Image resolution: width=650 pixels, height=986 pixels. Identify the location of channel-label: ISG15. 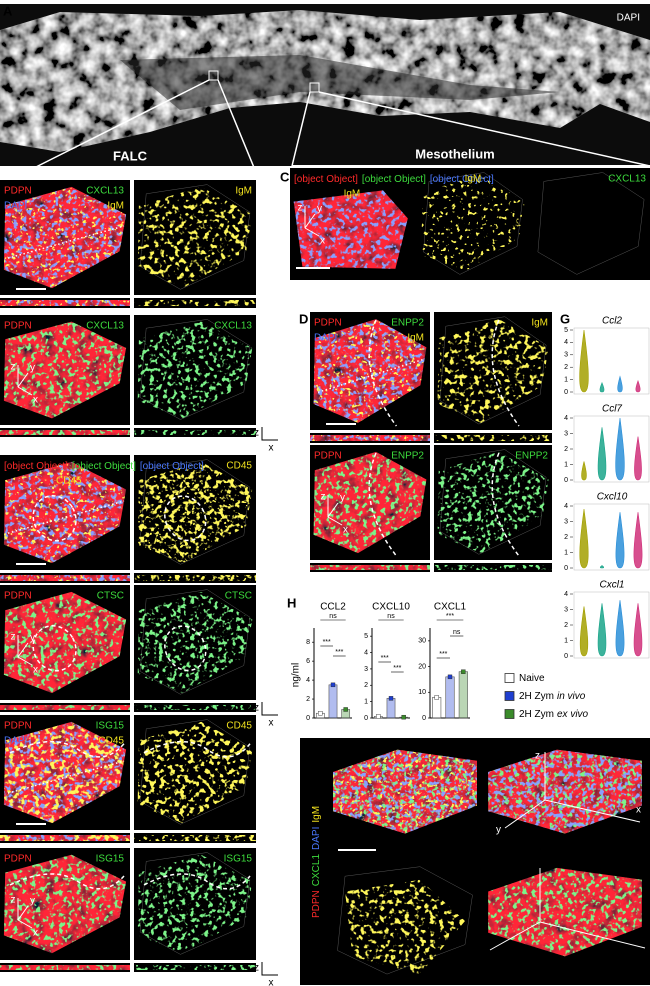
(110, 726).